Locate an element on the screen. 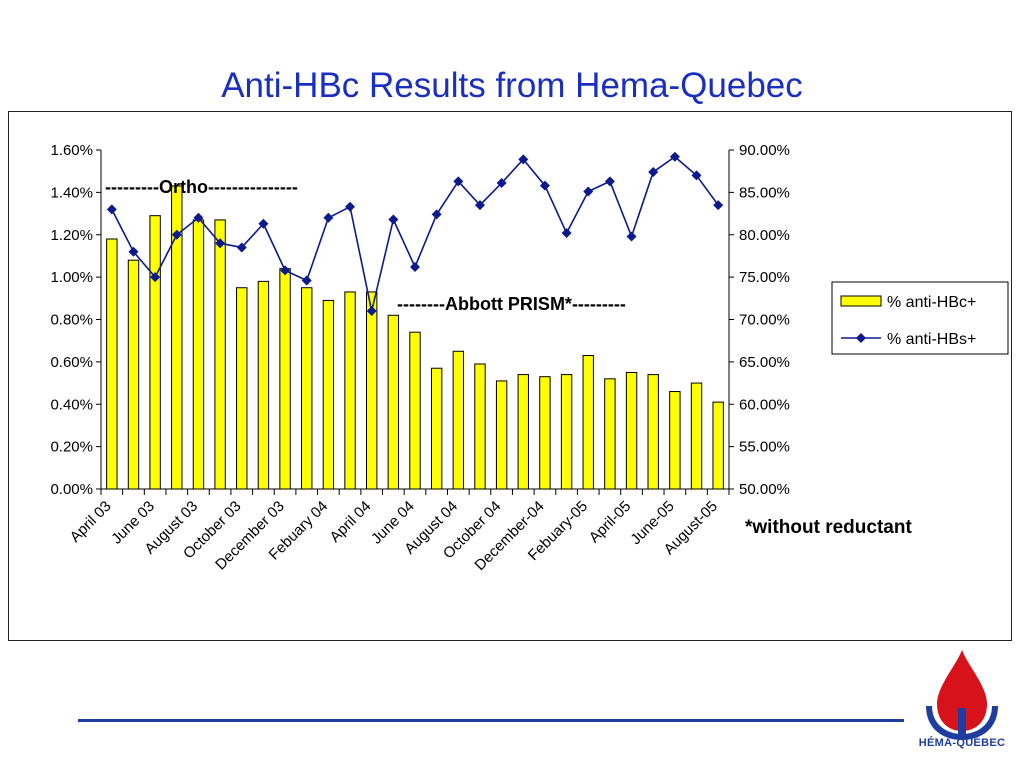 This screenshot has height=768, width=1024. right-tick-label: 55.00% is located at coordinates (764, 447).